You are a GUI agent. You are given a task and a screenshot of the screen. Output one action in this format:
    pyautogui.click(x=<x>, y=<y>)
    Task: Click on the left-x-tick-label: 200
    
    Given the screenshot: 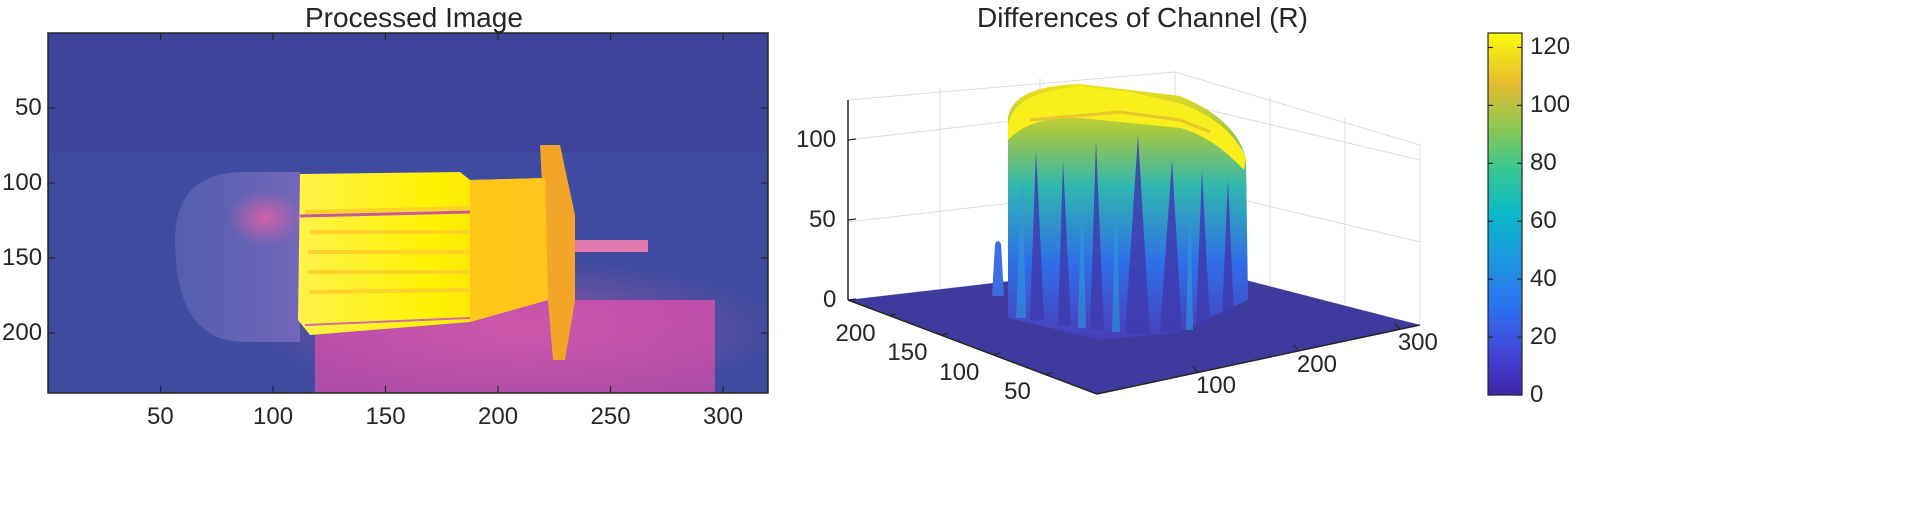 What is the action you would take?
    pyautogui.click(x=498, y=416)
    